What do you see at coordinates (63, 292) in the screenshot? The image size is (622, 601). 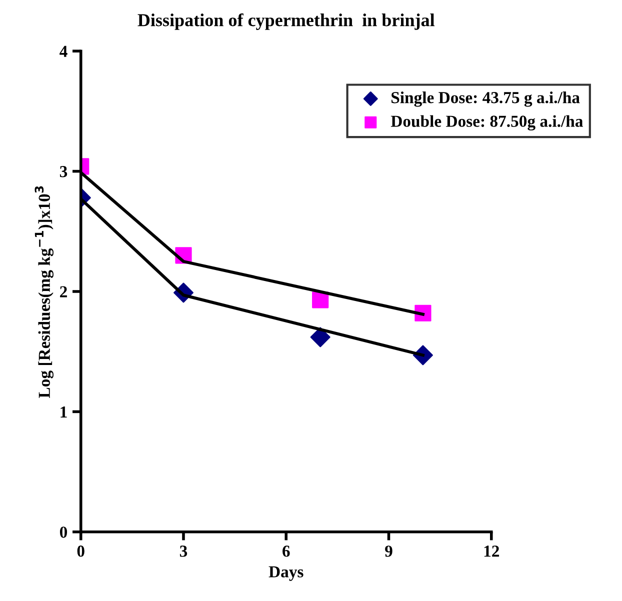 I see `y-tick-label: 2` at bounding box center [63, 292].